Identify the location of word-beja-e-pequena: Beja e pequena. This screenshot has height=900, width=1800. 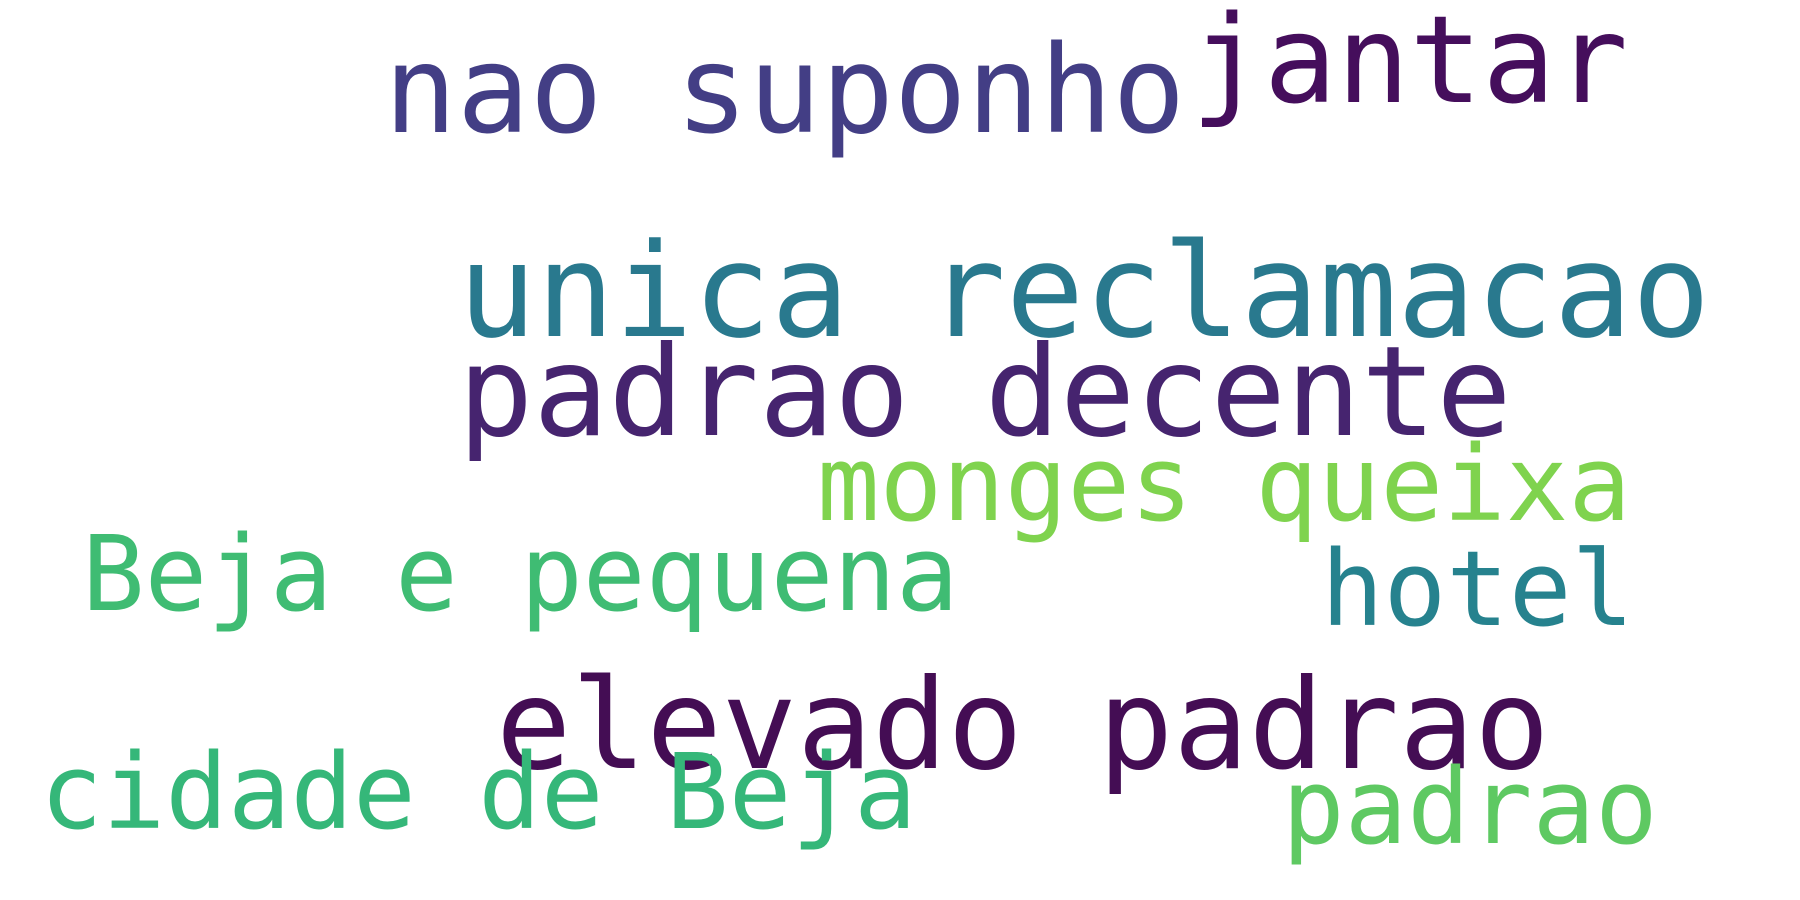
(520, 574).